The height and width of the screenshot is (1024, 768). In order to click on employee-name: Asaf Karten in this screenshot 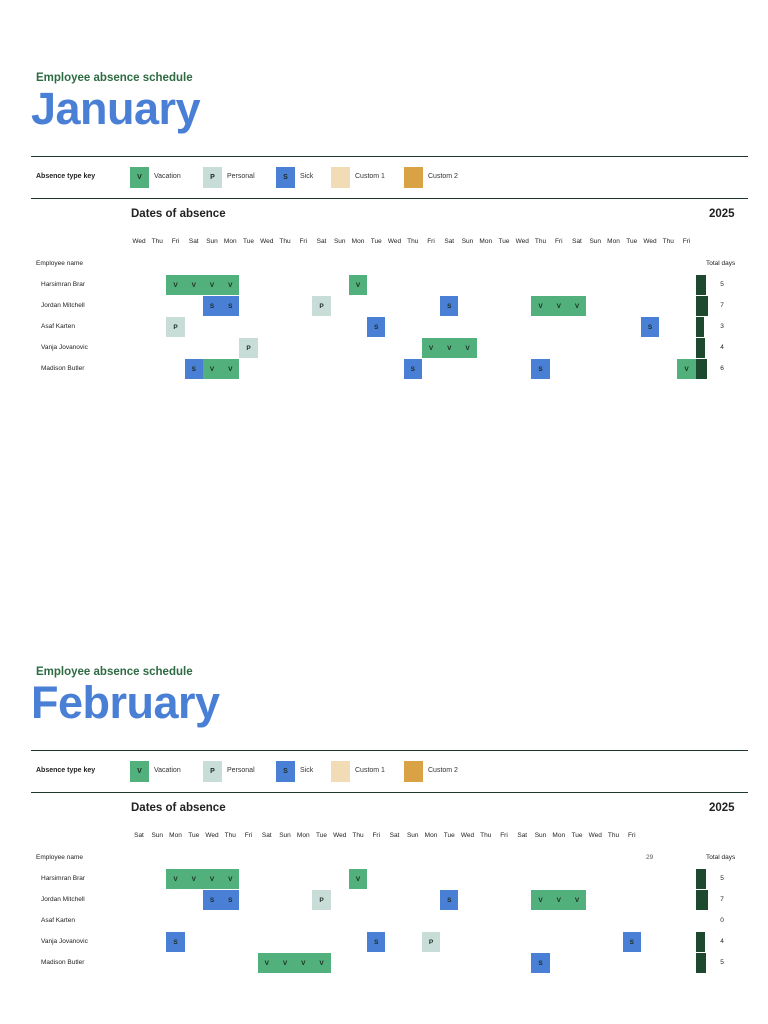, I will do `click(58, 920)`.